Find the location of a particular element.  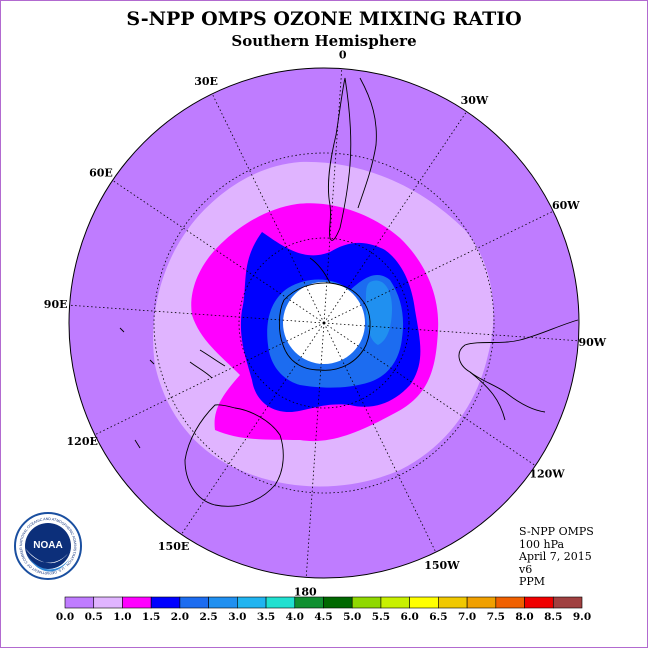

longitude-label: 30W is located at coordinates (475, 100).